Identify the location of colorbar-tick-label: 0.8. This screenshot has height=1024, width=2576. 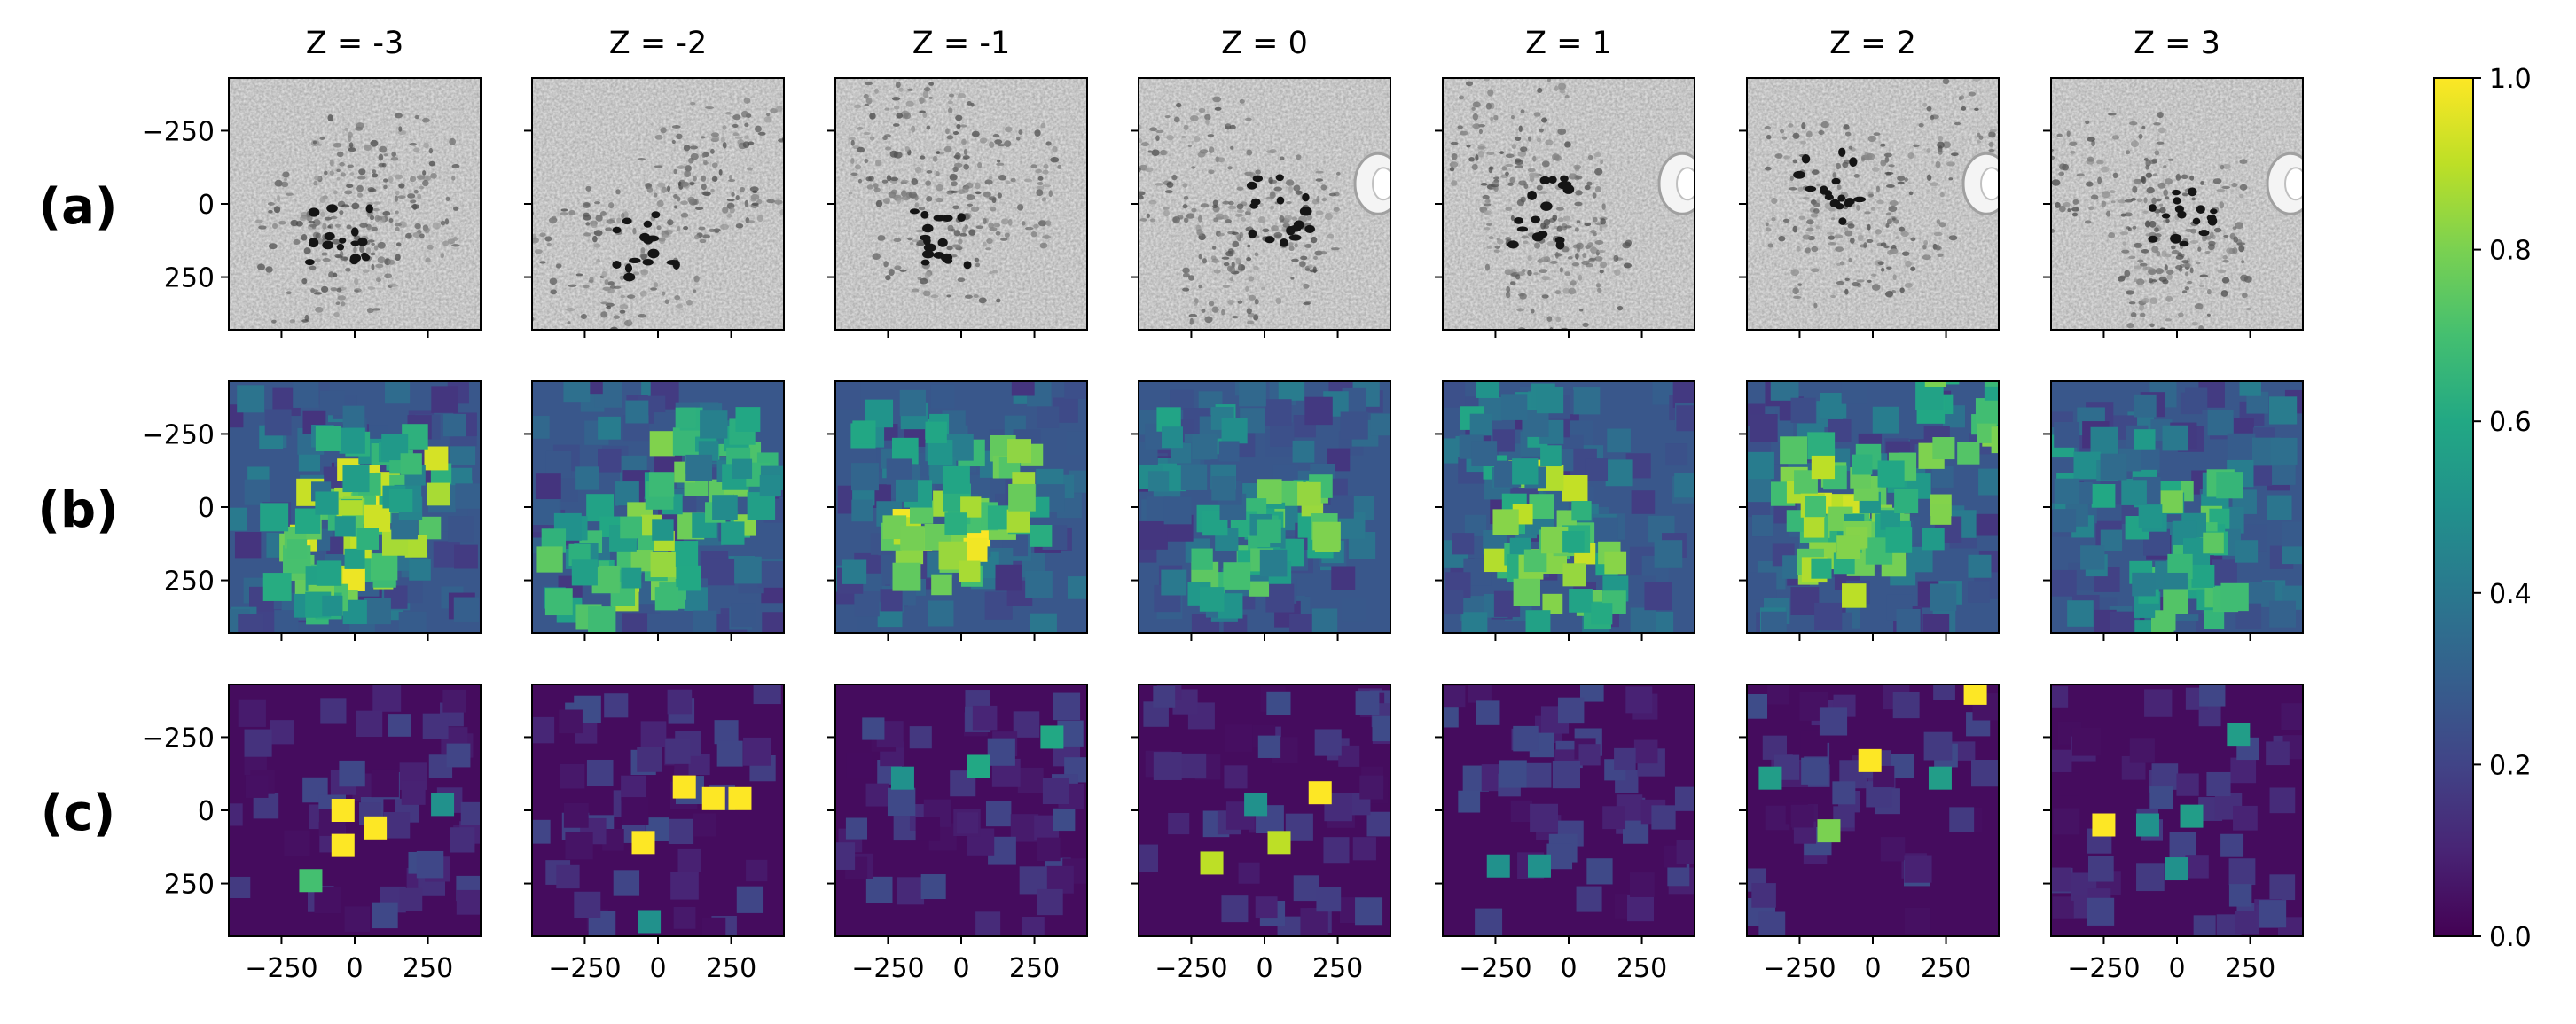
(2510, 251).